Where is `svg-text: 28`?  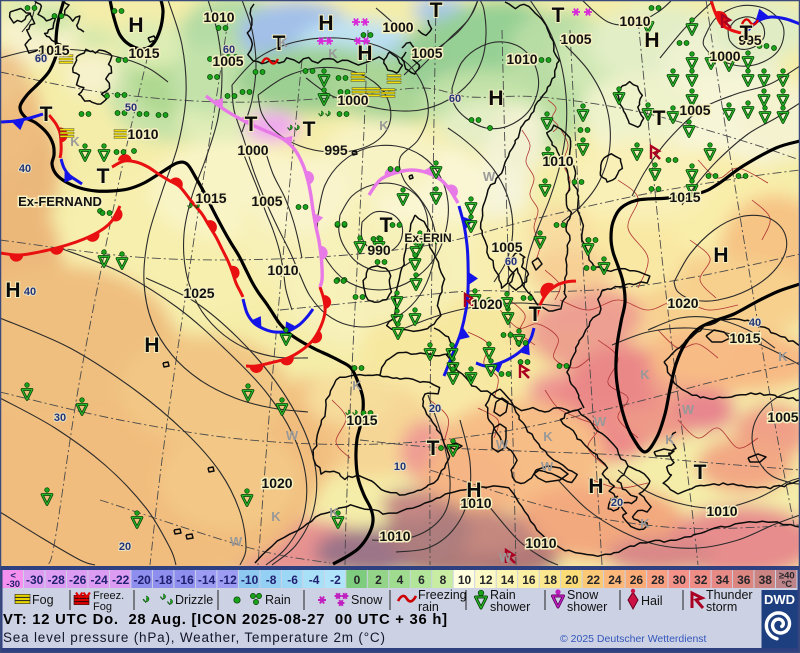
svg-text: 28 is located at coordinates (658, 580).